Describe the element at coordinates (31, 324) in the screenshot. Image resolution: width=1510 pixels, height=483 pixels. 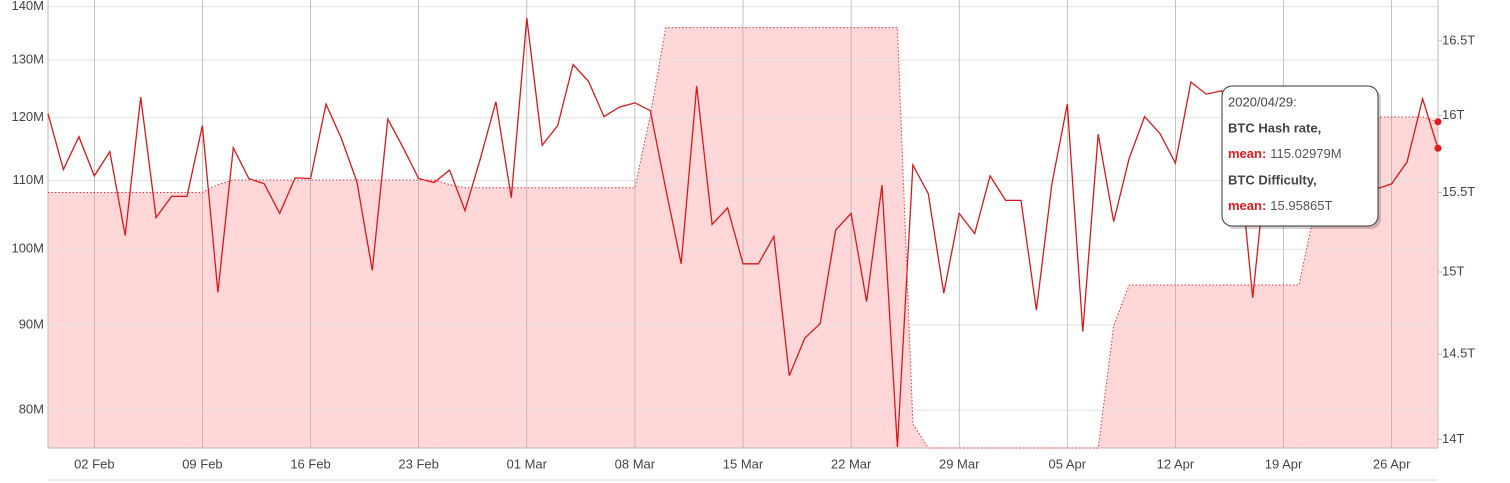
I see `y-tick-label: 90M` at that location.